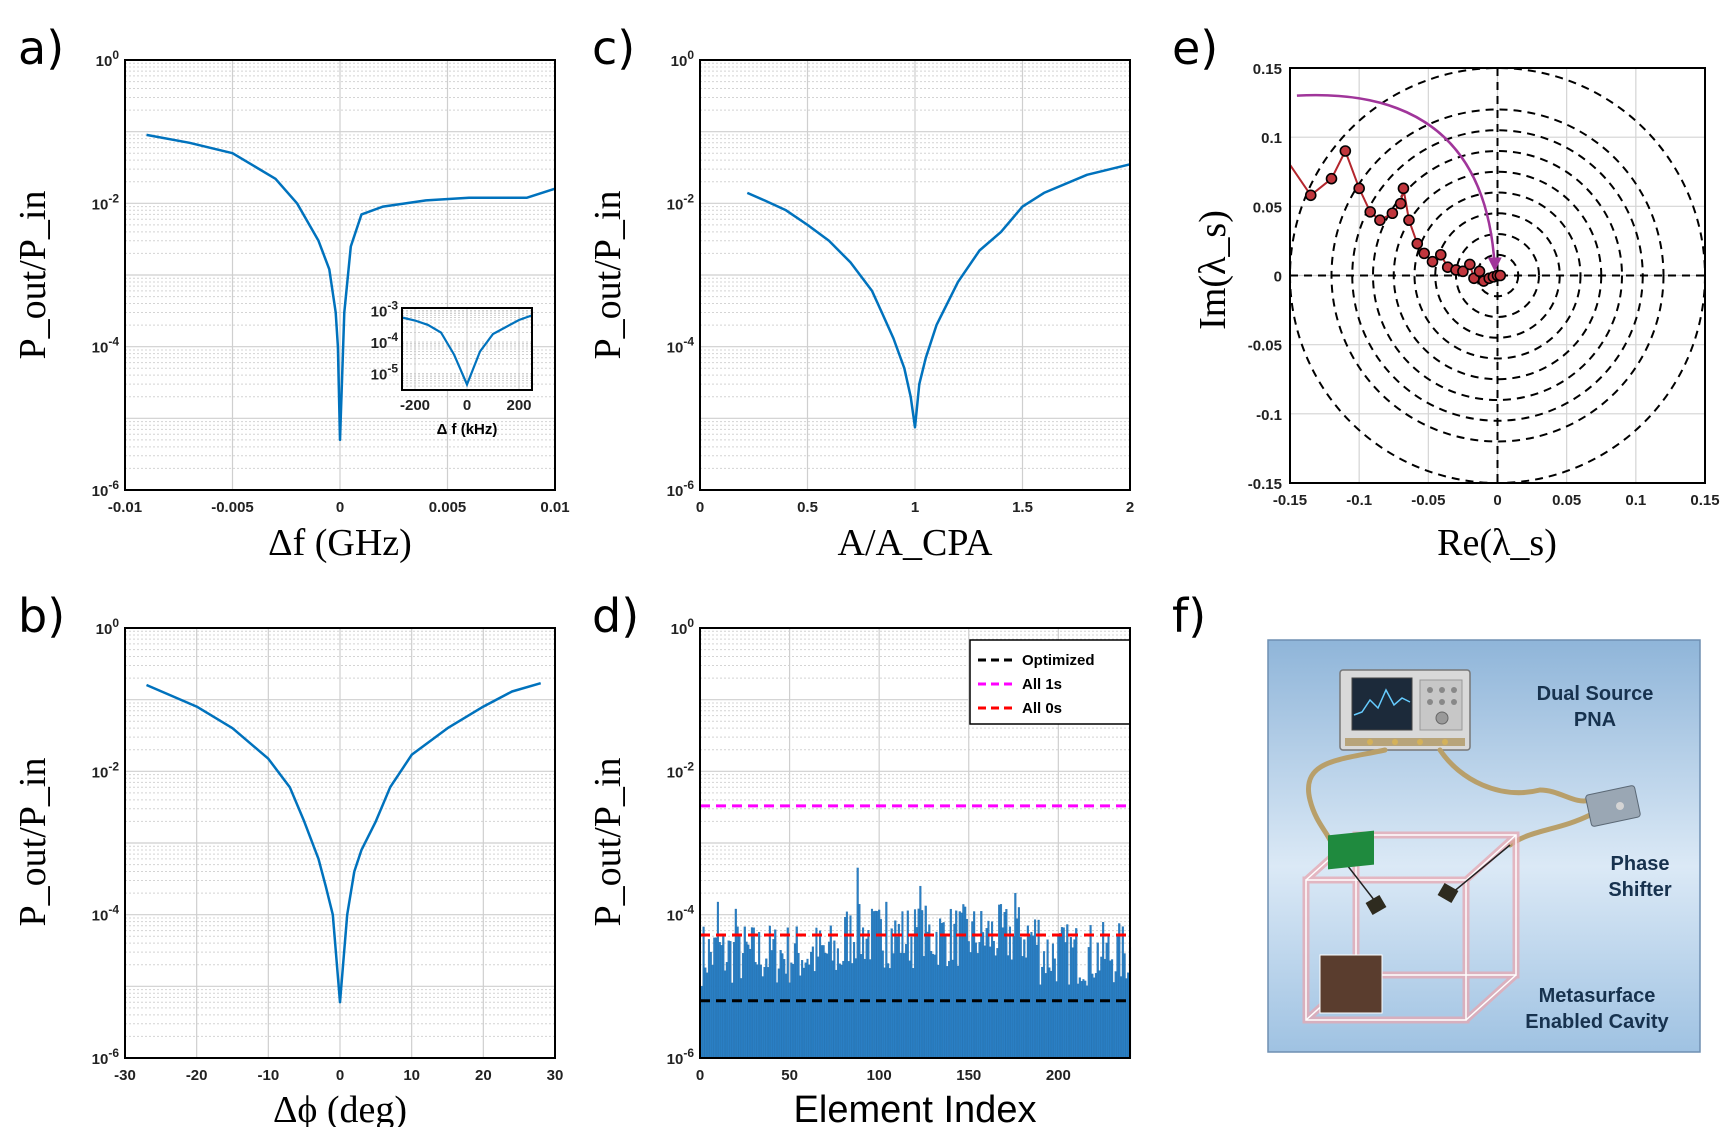  I want to click on x-tick-label-e: 0.15, so click(1704, 500).